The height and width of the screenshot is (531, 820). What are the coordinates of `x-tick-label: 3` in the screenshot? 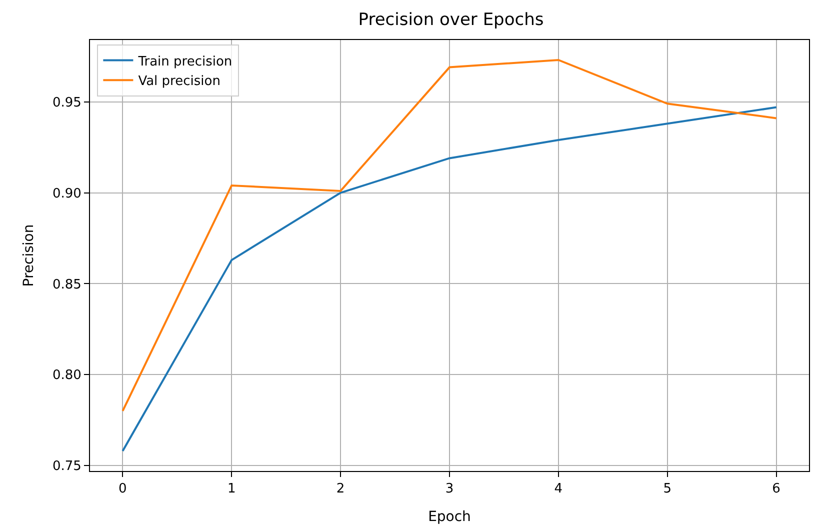 It's located at (449, 489).